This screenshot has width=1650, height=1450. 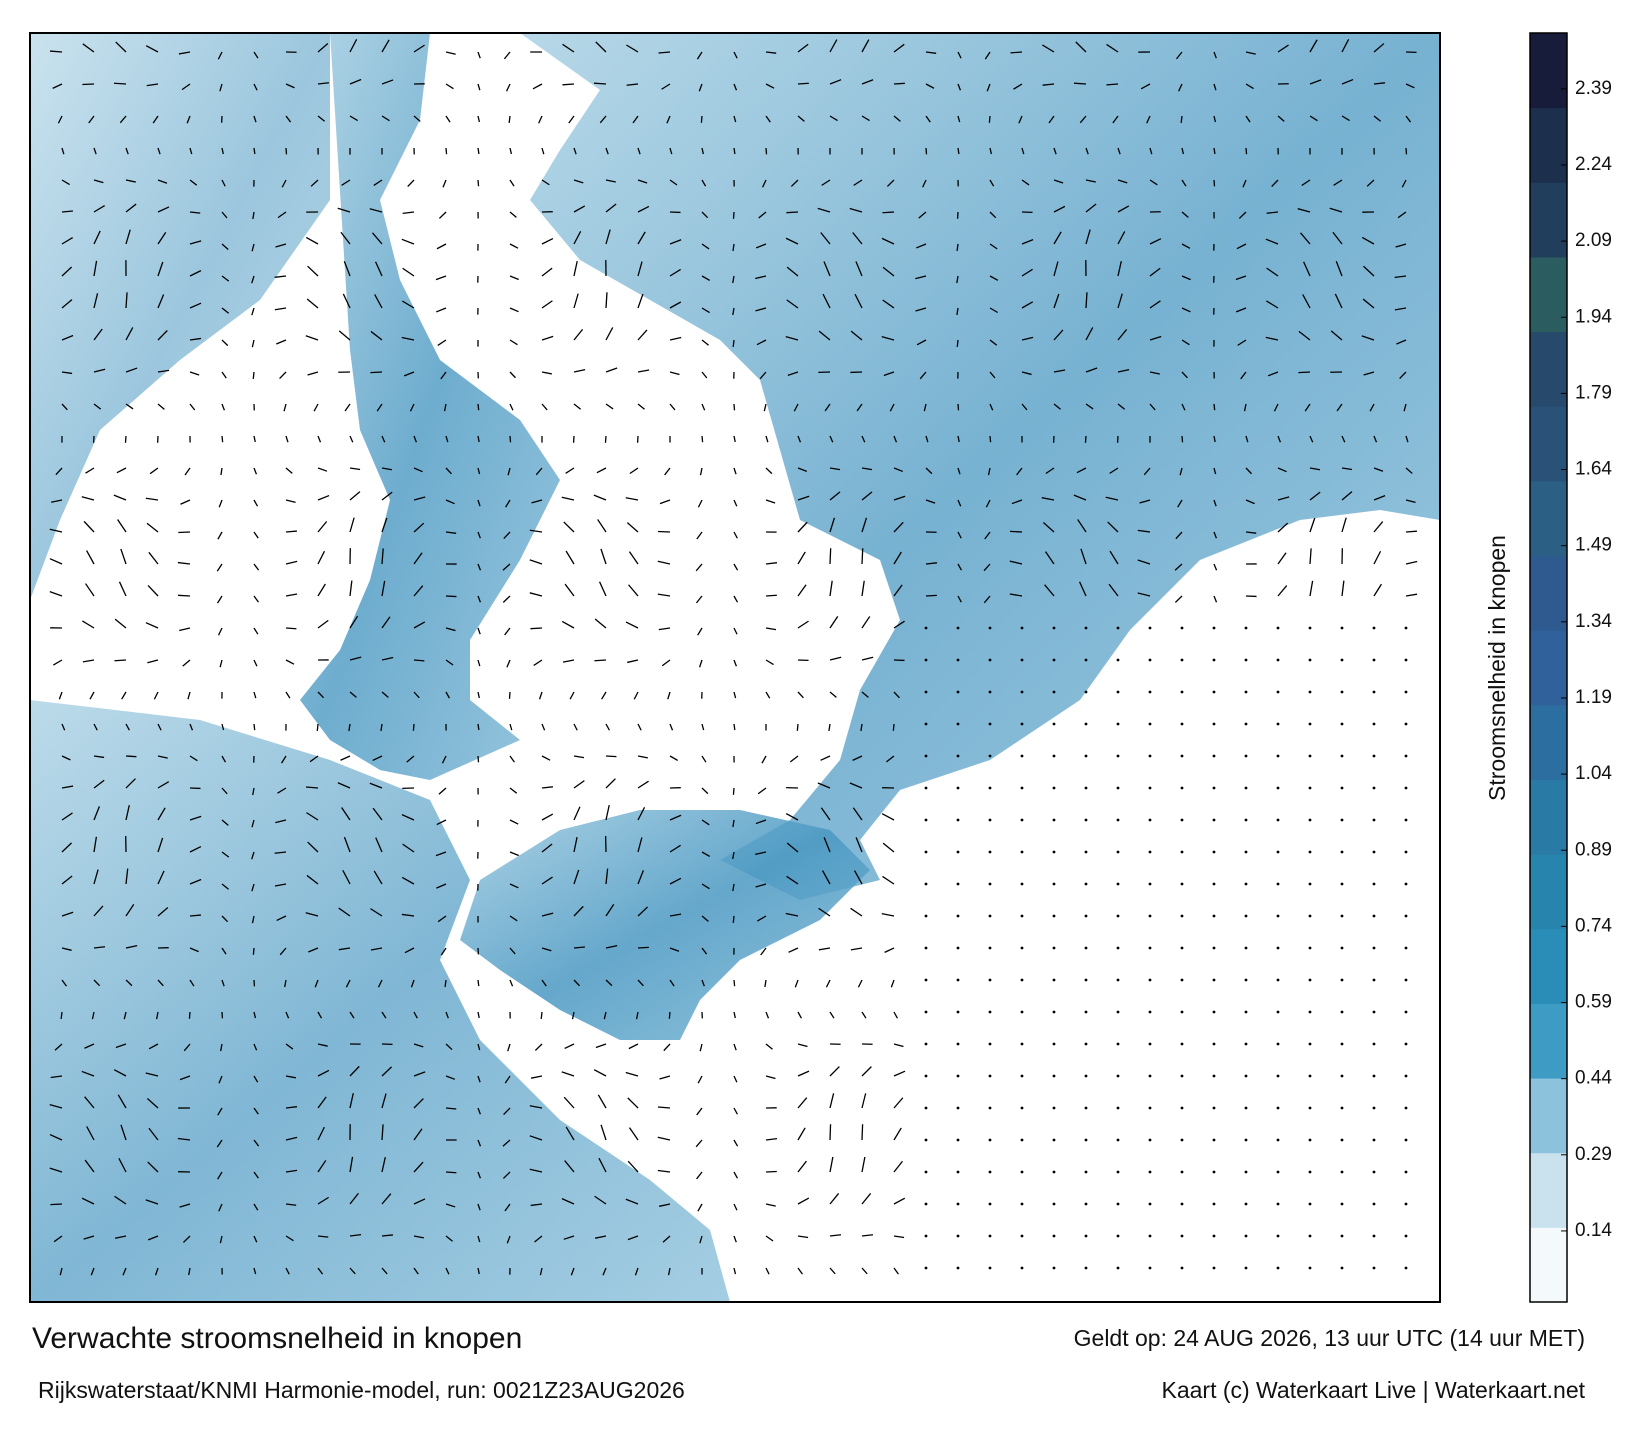 What do you see at coordinates (1593, 392) in the screenshot?
I see `colorbar-tick-label: 1.79` at bounding box center [1593, 392].